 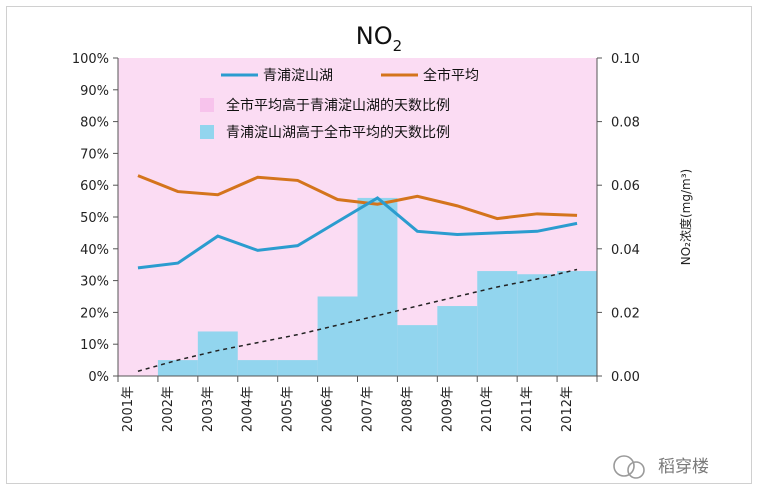 I want to click on legend-swatch-below-average, so click(x=207, y=105).